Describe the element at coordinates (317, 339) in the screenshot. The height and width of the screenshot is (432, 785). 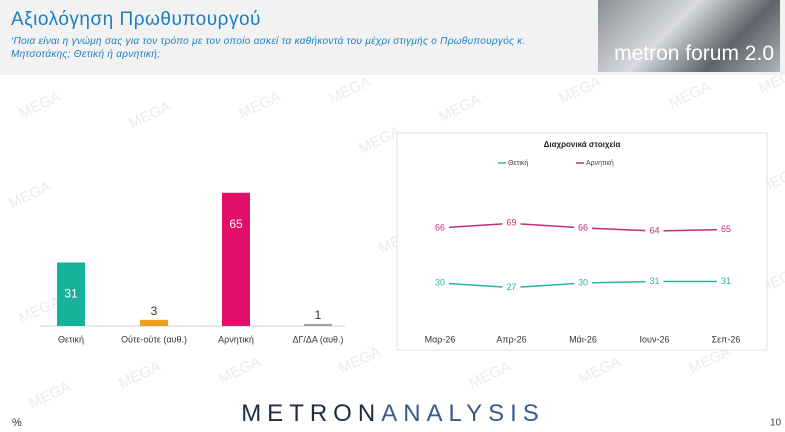
I see `x-tick-label: ΔΓ/ΔΑ (αυθ.)` at that location.